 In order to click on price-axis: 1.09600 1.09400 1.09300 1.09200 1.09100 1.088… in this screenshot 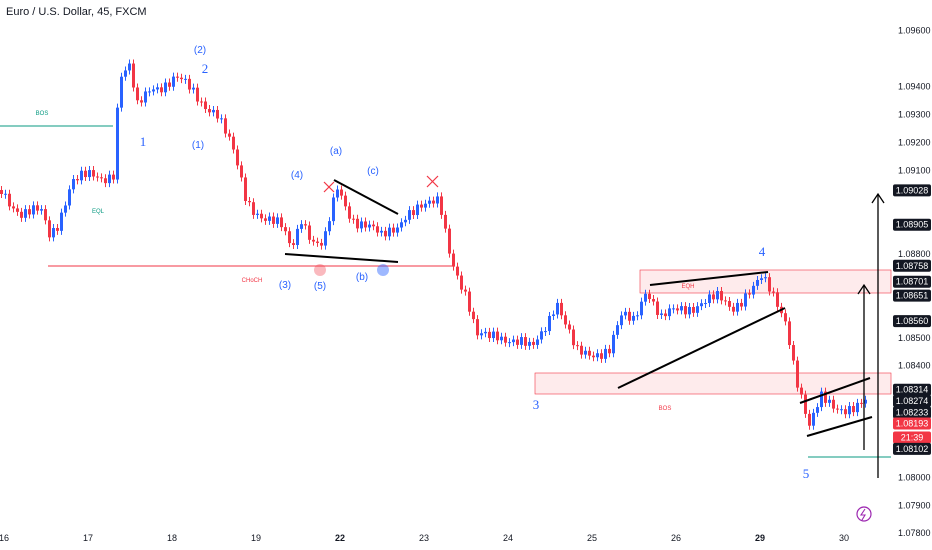, I will do `click(914, 282)`.